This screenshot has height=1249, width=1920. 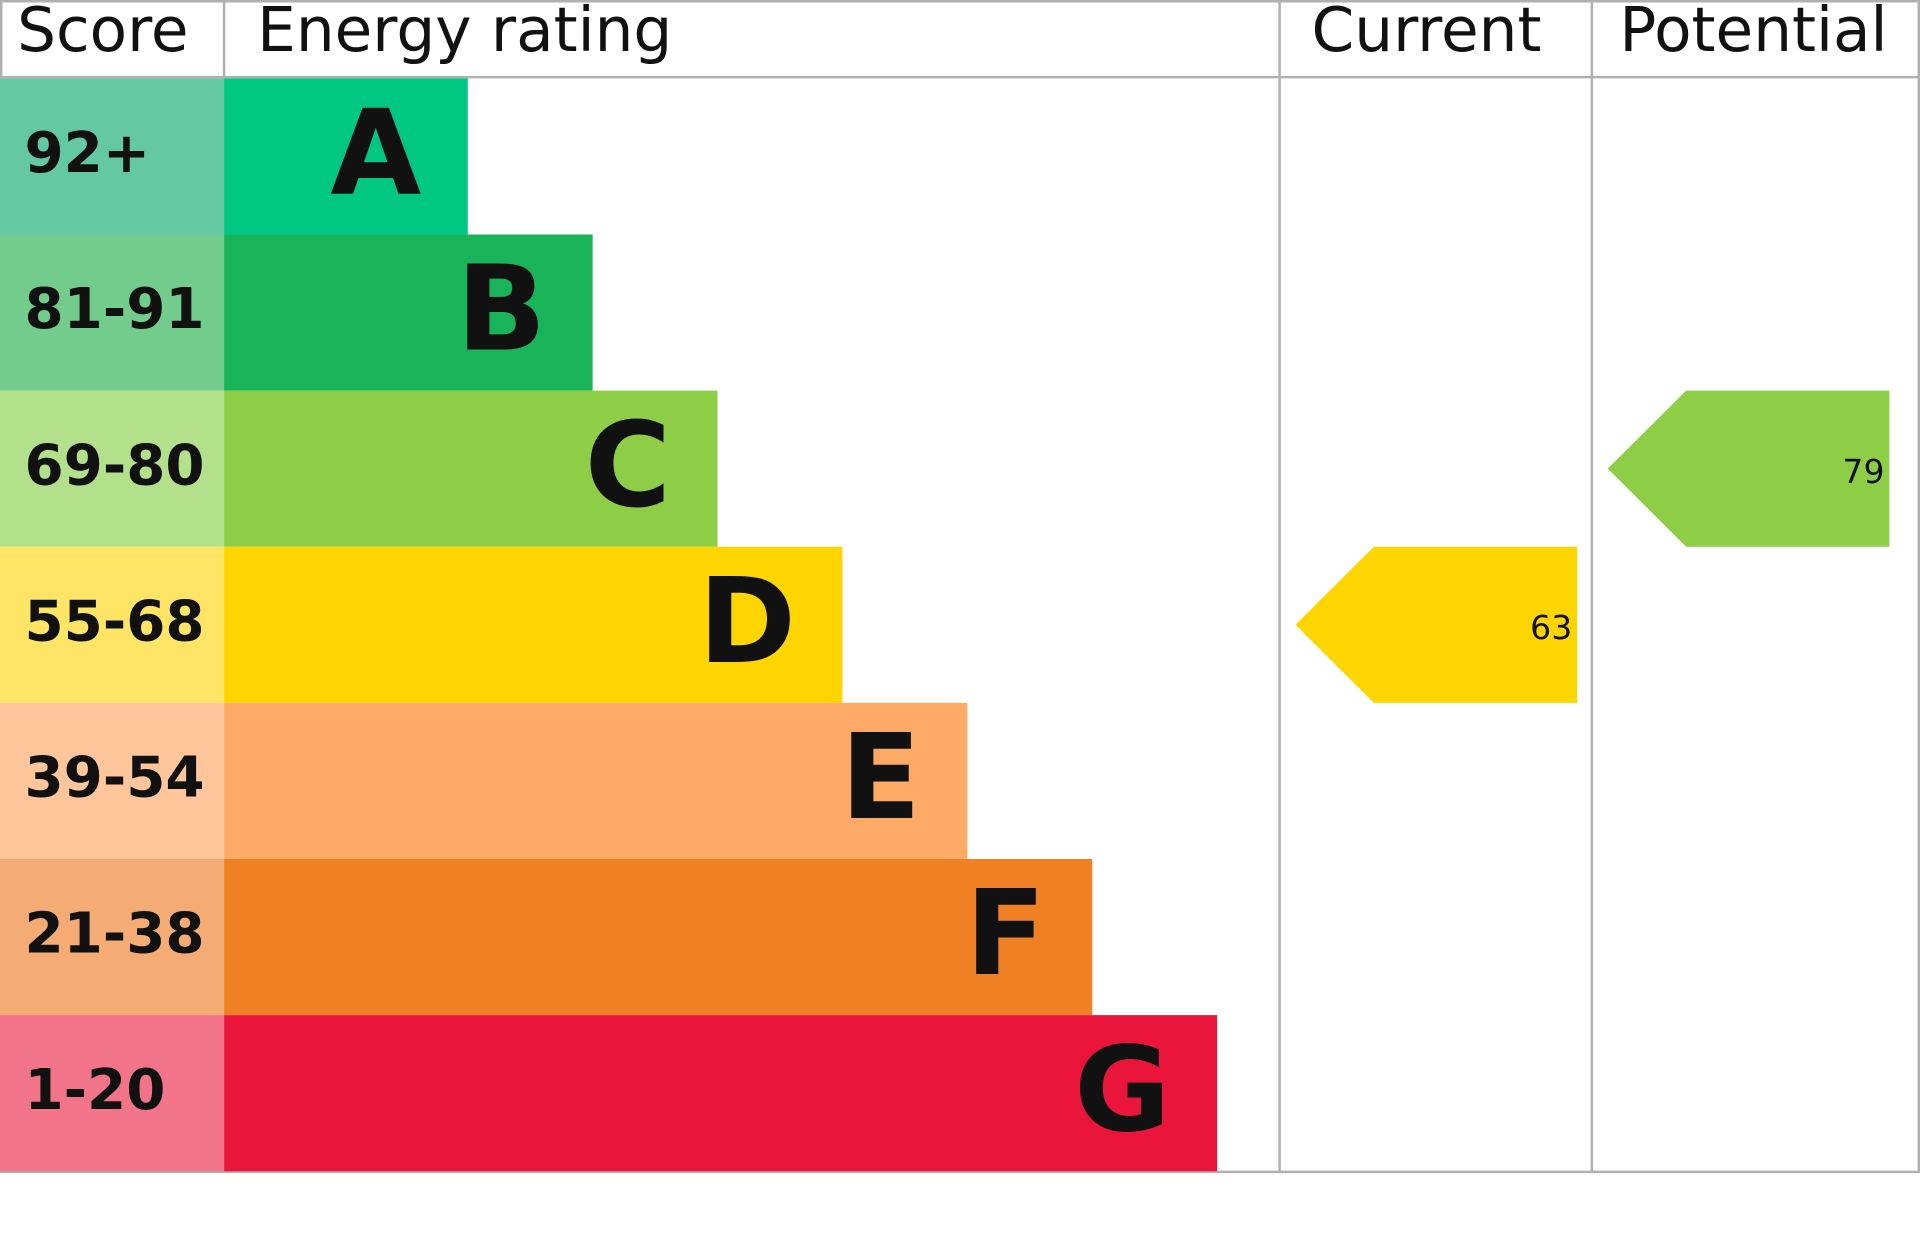 I want to click on score-range: 1-20, so click(x=94, y=1090).